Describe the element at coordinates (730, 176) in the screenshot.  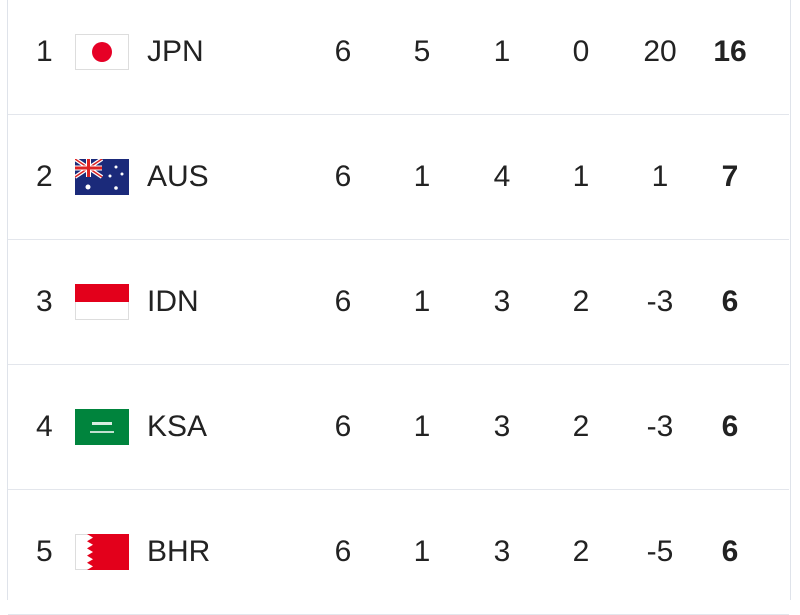
I see `points: 7` at that location.